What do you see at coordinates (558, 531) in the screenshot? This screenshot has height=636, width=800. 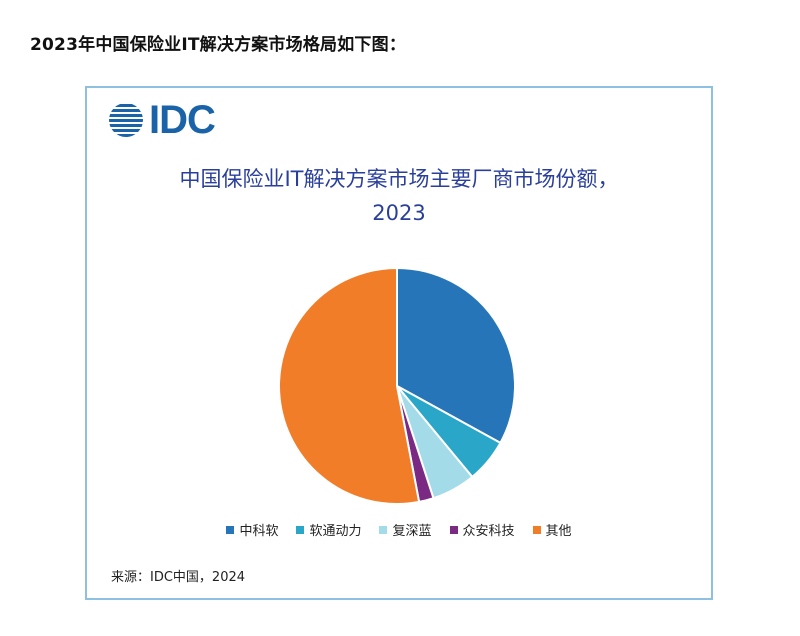 I see `legend-label: 其他` at bounding box center [558, 531].